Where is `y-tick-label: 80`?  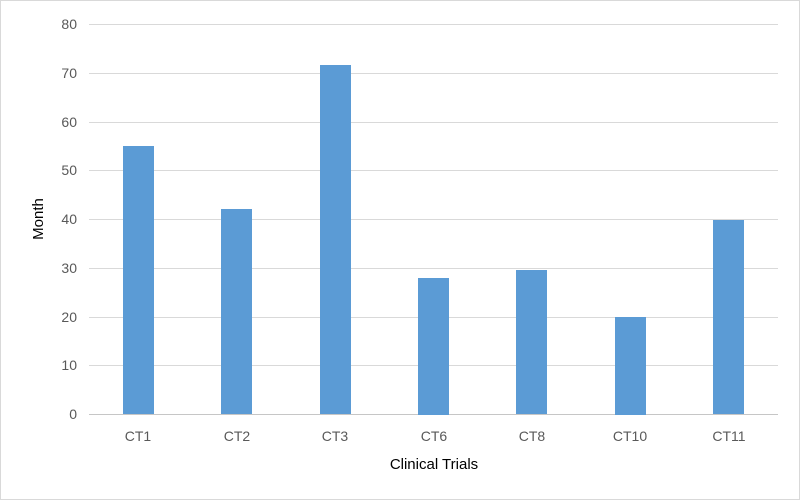 y-tick-label: 80 is located at coordinates (69, 24).